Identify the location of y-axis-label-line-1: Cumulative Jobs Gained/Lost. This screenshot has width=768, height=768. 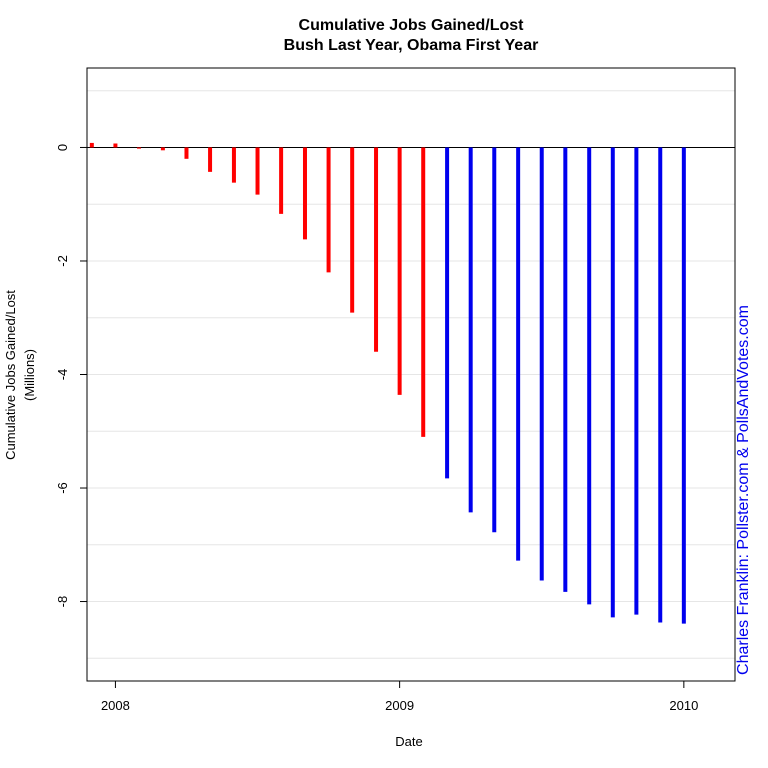
(10, 375).